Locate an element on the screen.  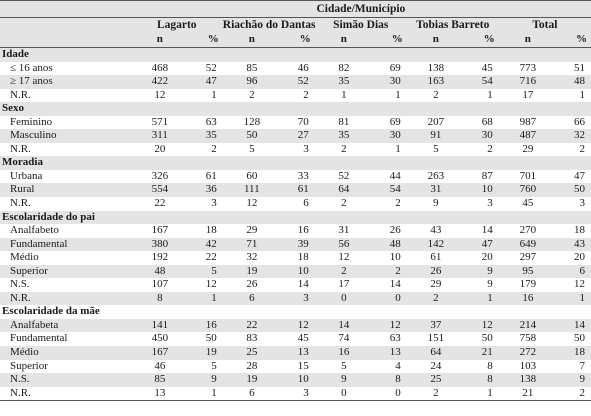
count-cell: 91 is located at coordinates (435, 136).